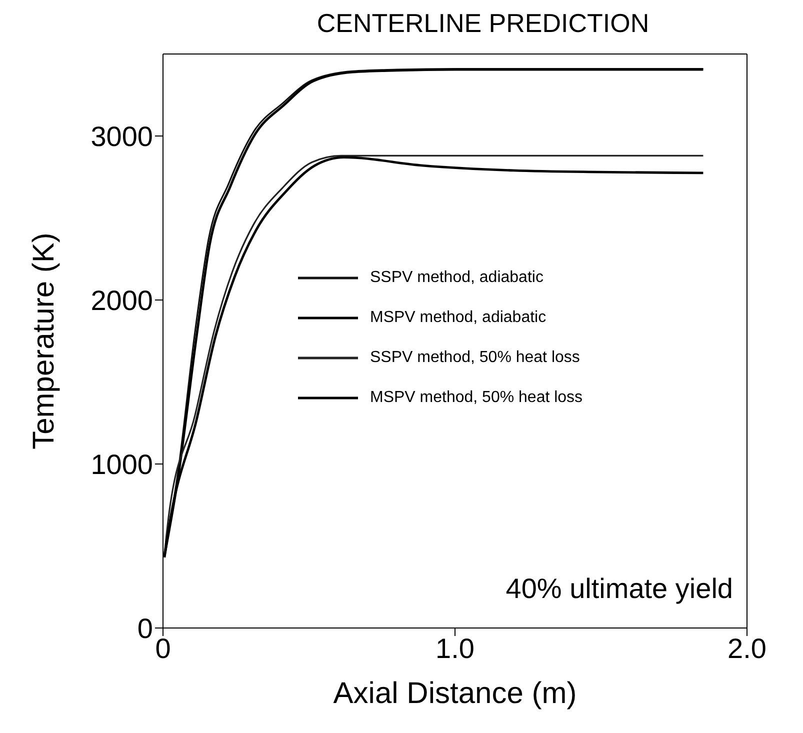 This screenshot has height=733, width=803. I want to click on legend-label: MSPV method, adiabatic, so click(458, 318).